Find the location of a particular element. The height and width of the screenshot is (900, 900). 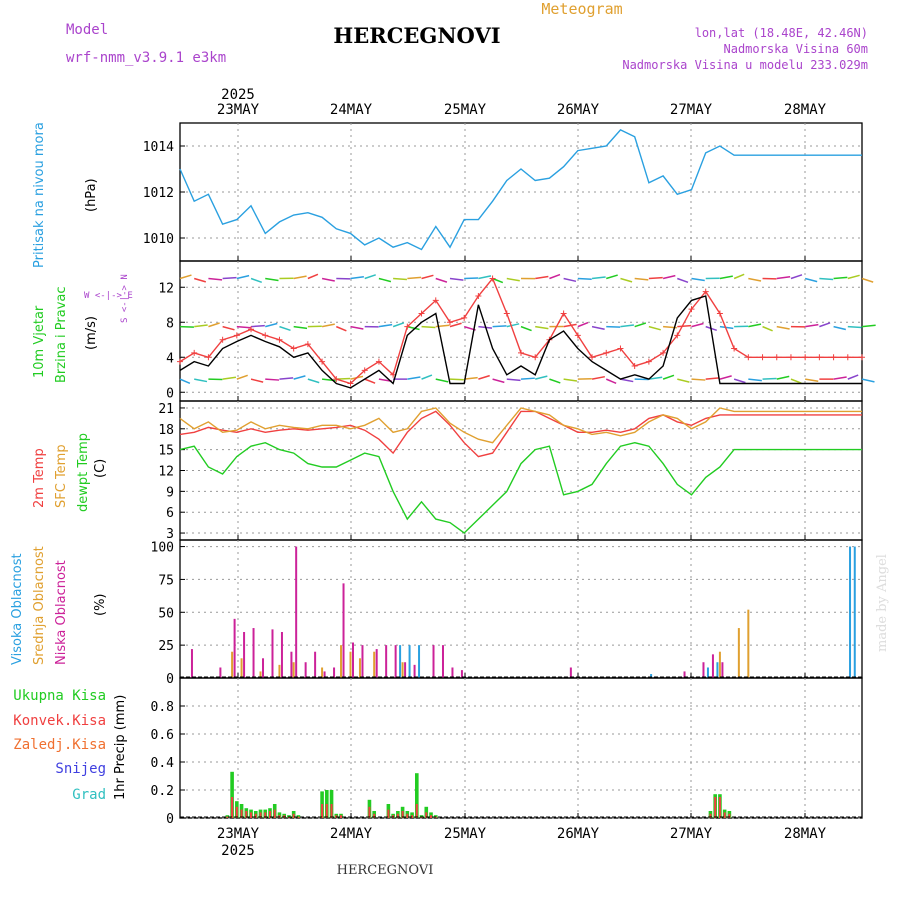

day-label-bottom: 28MAY is located at coordinates (805, 834).